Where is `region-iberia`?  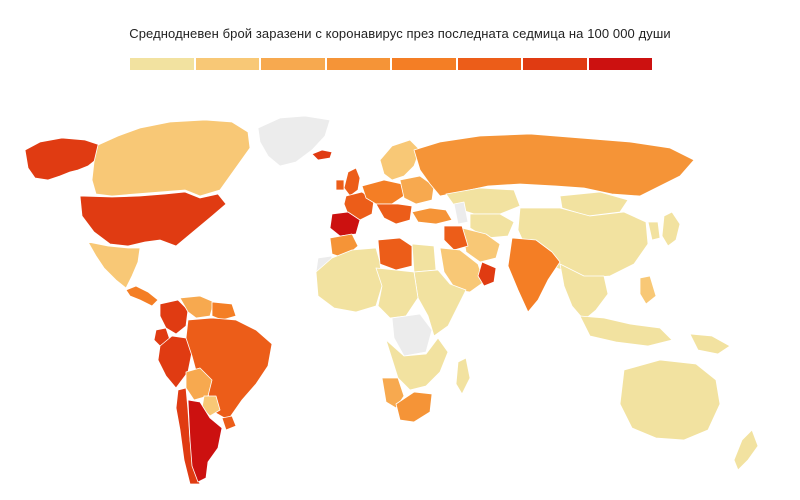
region-iberia is located at coordinates (345, 224).